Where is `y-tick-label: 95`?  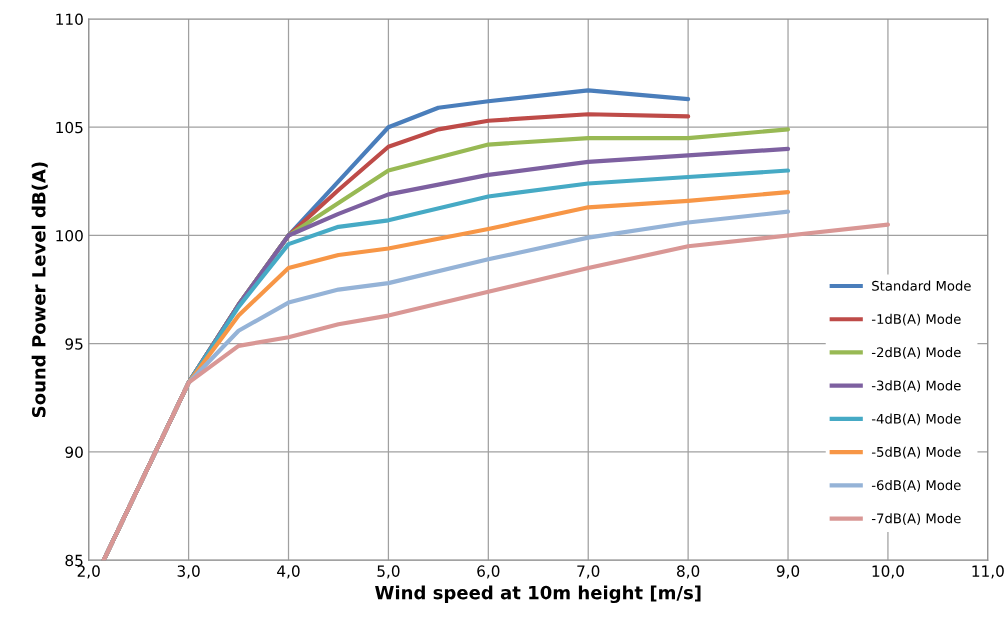
y-tick-label: 95 is located at coordinates (74, 344).